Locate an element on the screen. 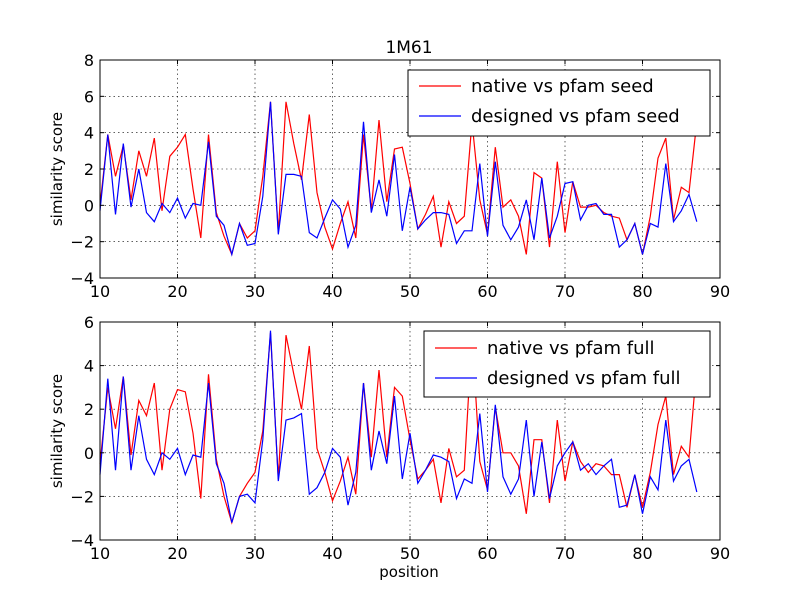  legend-label-designed-vs-pfam-full: designed vs pfam full is located at coordinates (583, 378).